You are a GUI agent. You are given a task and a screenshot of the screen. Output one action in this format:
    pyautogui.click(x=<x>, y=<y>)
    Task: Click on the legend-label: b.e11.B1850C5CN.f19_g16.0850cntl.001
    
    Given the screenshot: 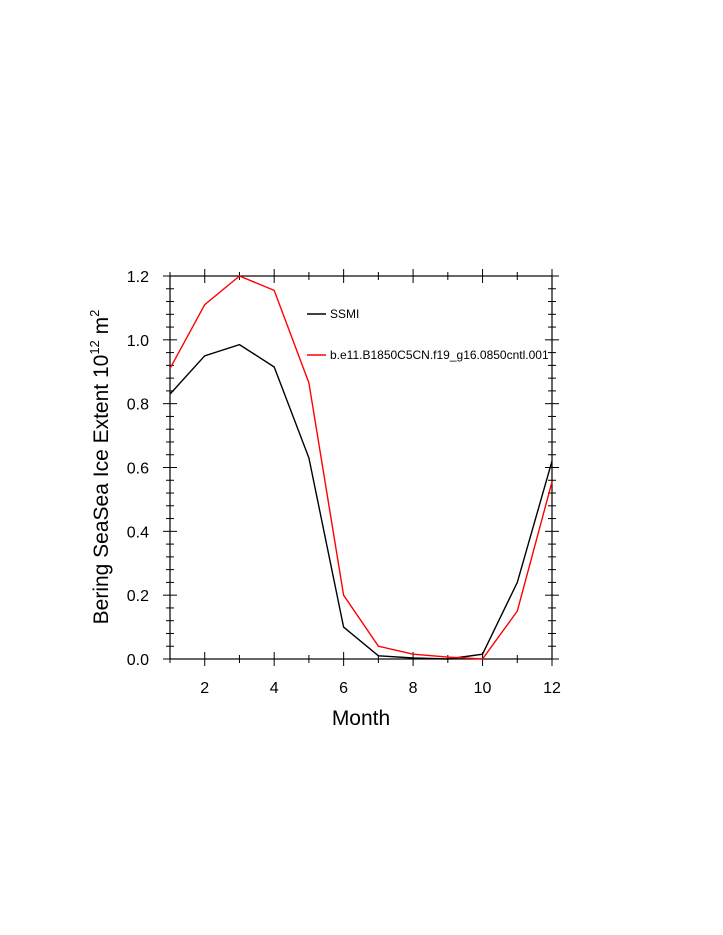 What is the action you would take?
    pyautogui.click(x=439, y=355)
    